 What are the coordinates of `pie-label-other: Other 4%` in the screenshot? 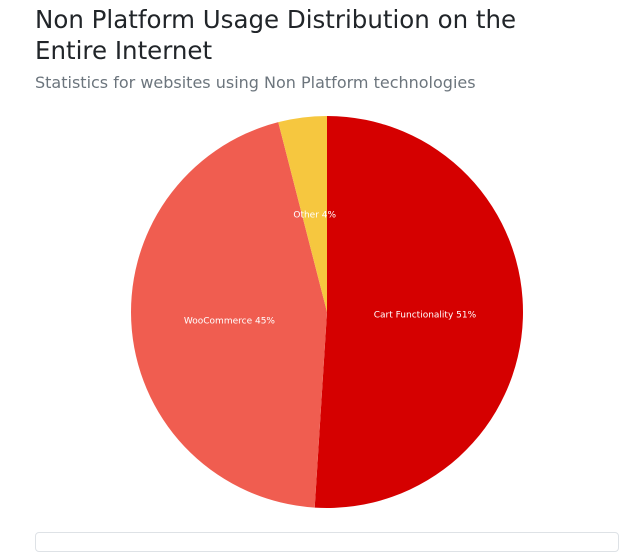 It's located at (314, 215).